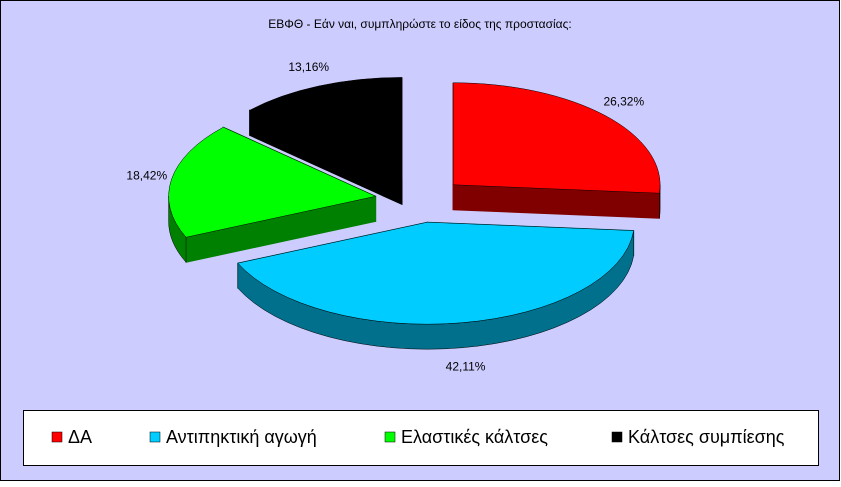 Image resolution: width=841 pixels, height=487 pixels. What do you see at coordinates (466, 367) in the screenshot?
I see `value-label: 42,11%` at bounding box center [466, 367].